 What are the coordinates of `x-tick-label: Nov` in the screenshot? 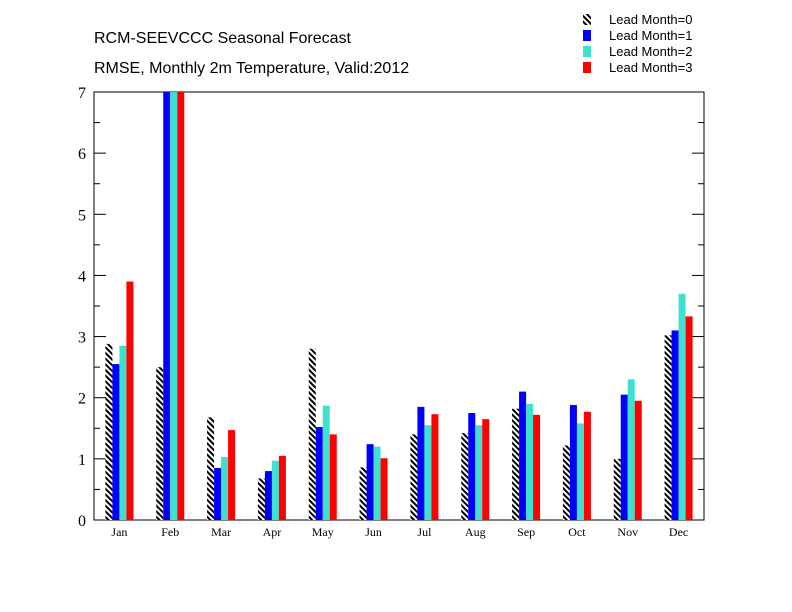 It's located at (627, 532).